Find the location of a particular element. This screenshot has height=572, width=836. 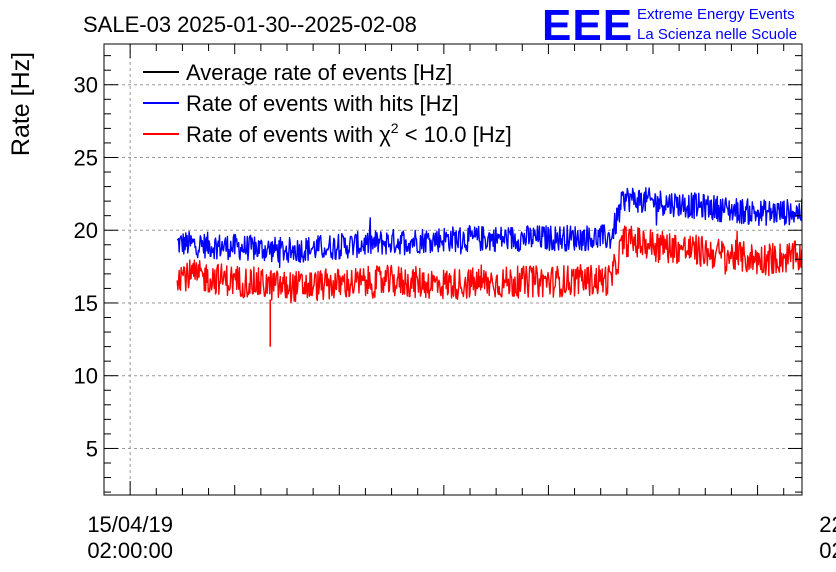

y-tick-label: 30 is located at coordinates (86, 85).